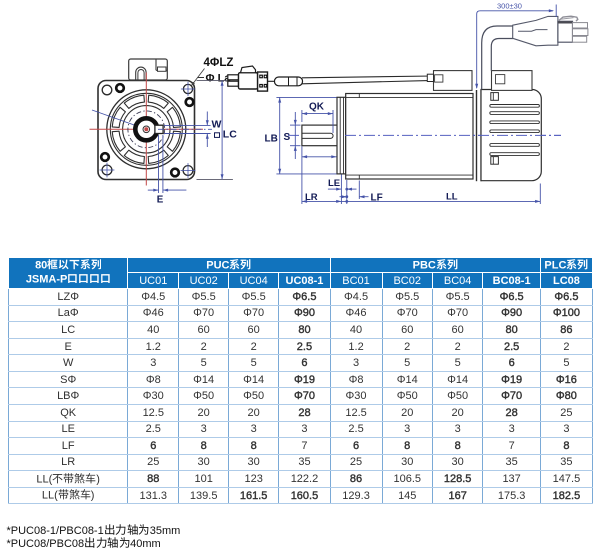  Describe the element at coordinates (287, 137) in the screenshot. I see `svg-text: S` at that location.